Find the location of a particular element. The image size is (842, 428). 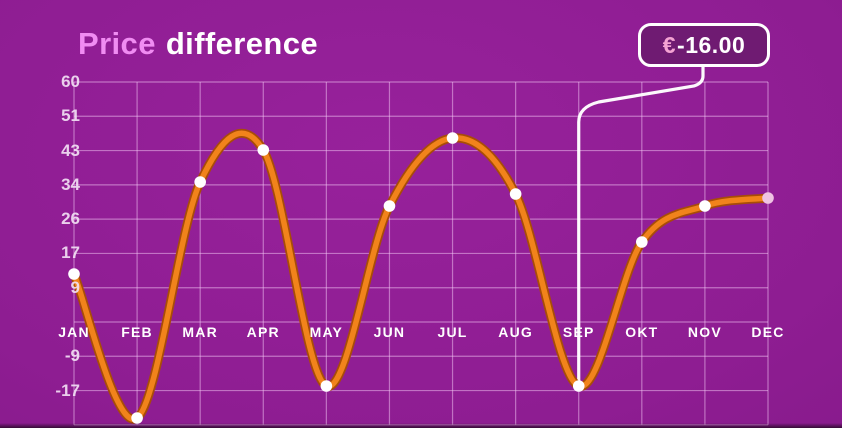

month-label: NOV is located at coordinates (704, 332).